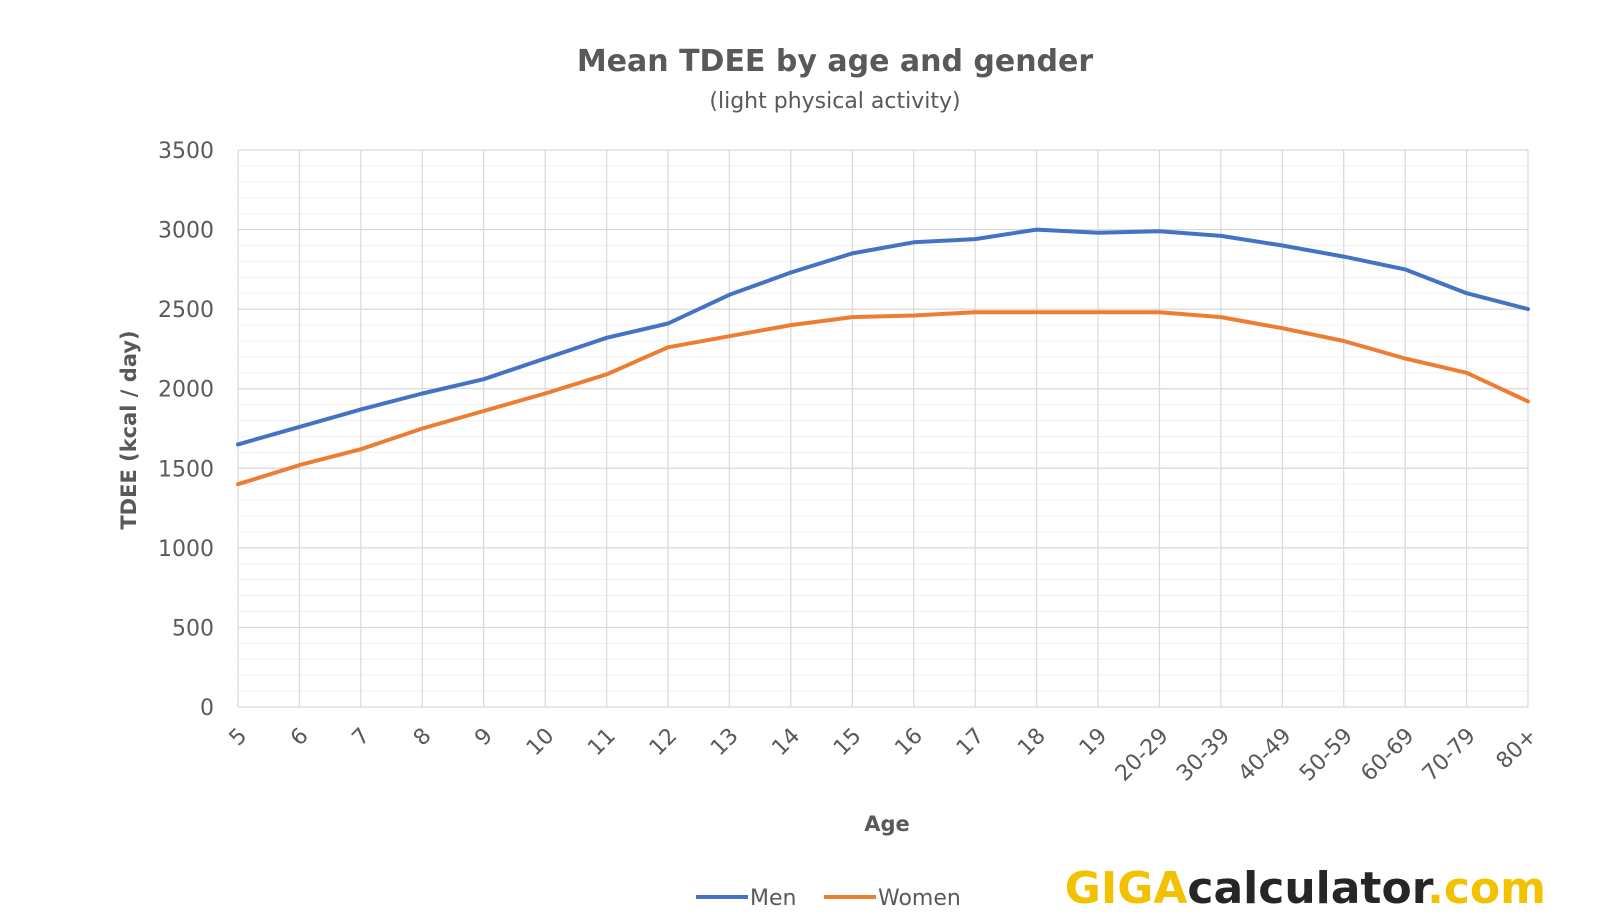  I want to click on x-tick-label: 30-39, so click(1203, 755).